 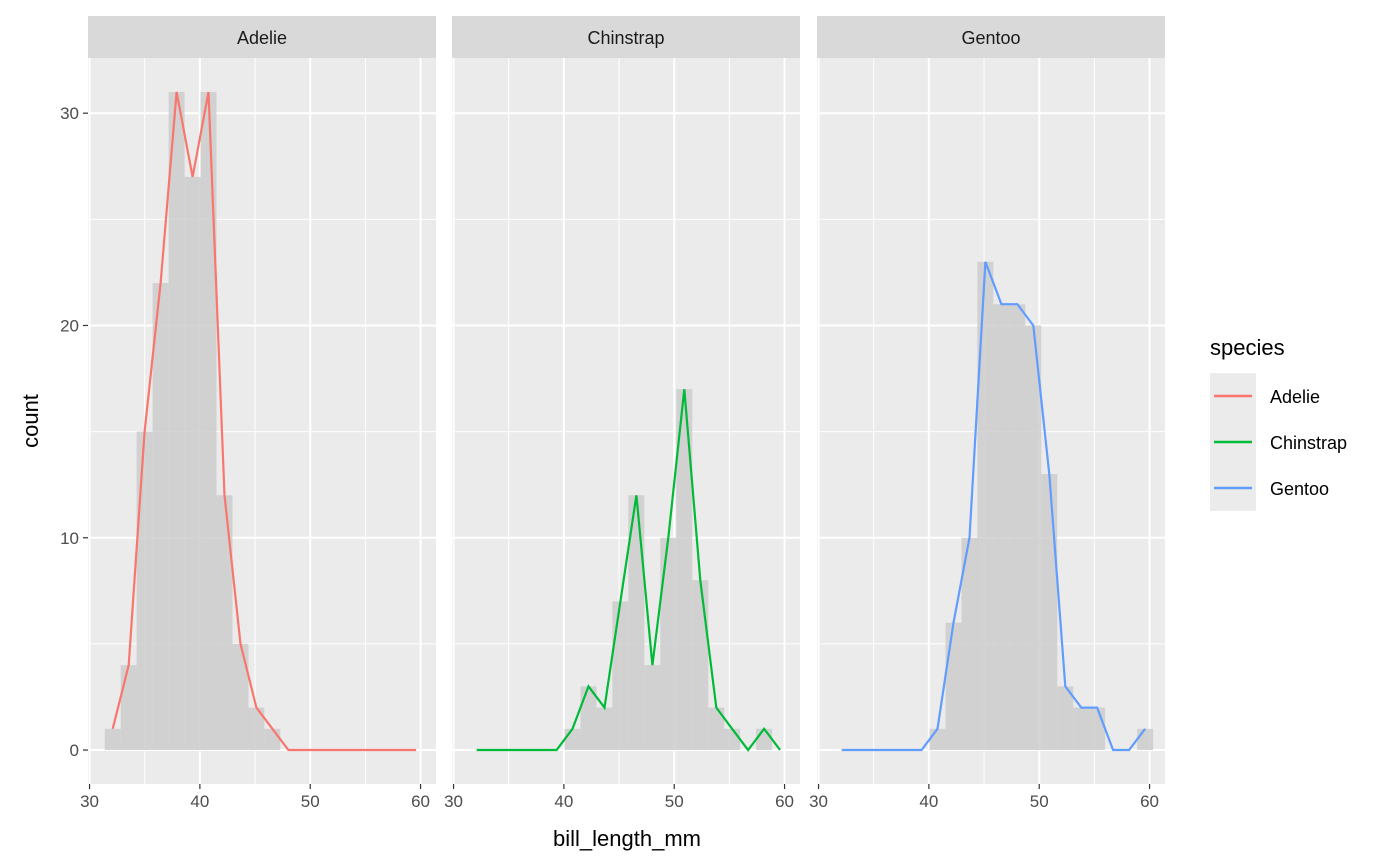 What do you see at coordinates (1295, 397) in the screenshot?
I see `legend-label: Adelie` at bounding box center [1295, 397].